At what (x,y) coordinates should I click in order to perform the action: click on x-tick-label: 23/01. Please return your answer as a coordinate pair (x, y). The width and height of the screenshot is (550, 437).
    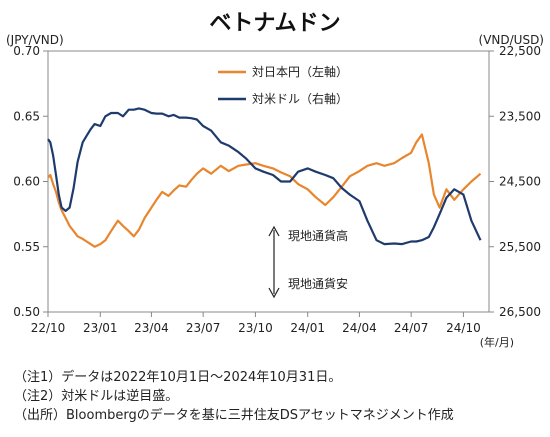
    Looking at the image, I should click on (100, 328).